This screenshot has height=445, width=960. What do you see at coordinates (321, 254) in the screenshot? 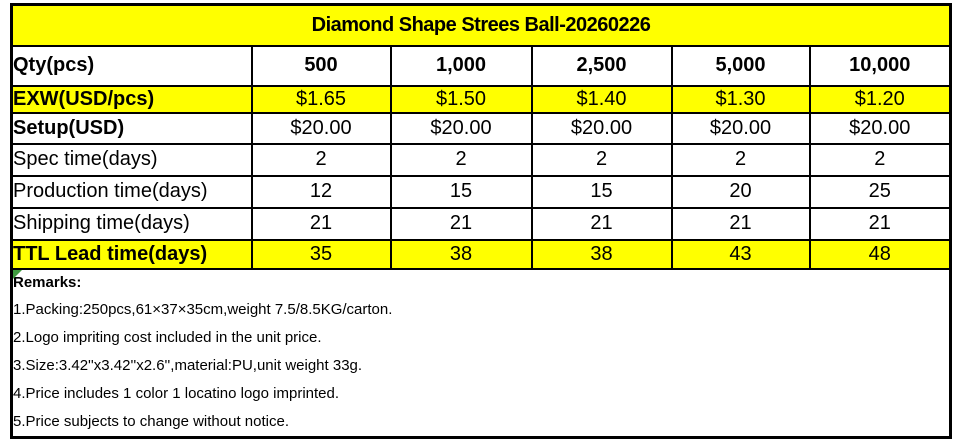
I see `ttl-lead-time: 35` at bounding box center [321, 254].